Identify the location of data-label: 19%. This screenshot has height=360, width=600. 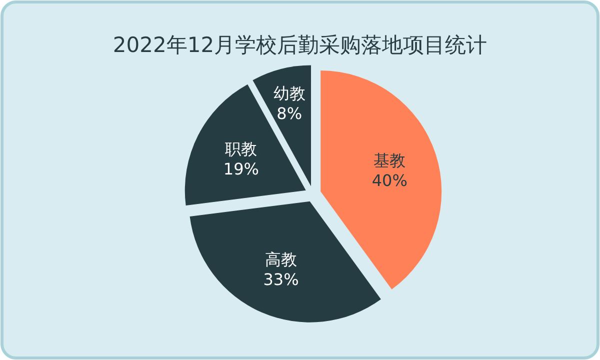
(241, 168).